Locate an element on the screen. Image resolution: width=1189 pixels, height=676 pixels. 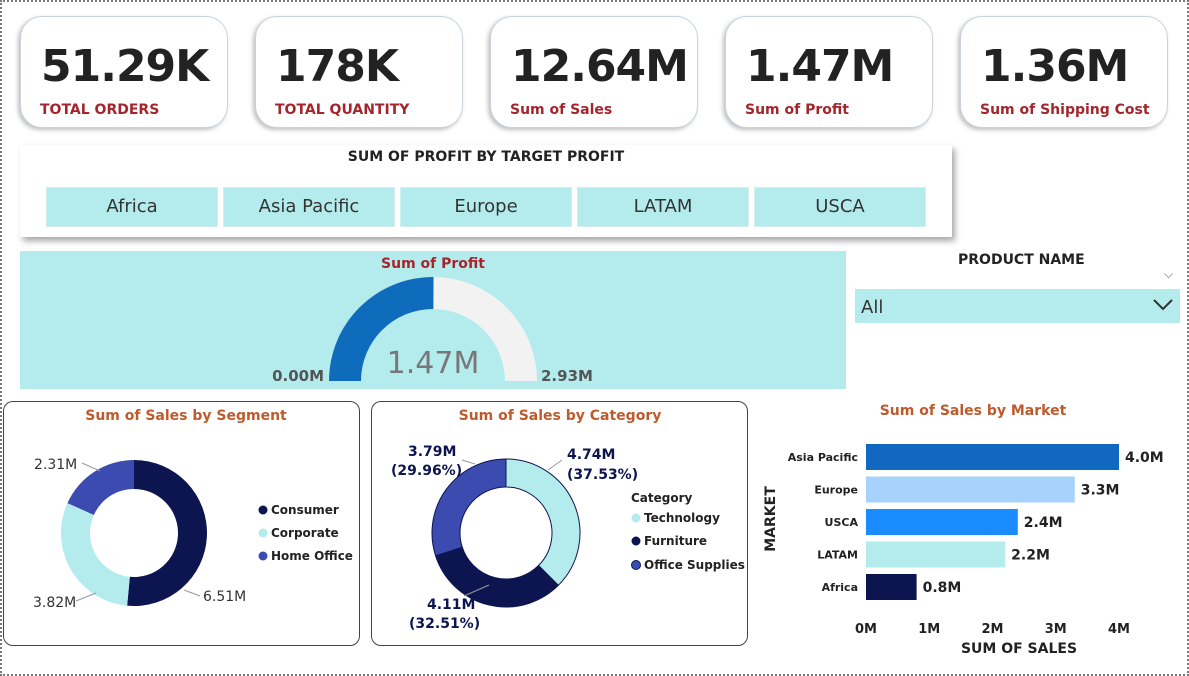
category-data-label: 4.74M is located at coordinates (591, 455).